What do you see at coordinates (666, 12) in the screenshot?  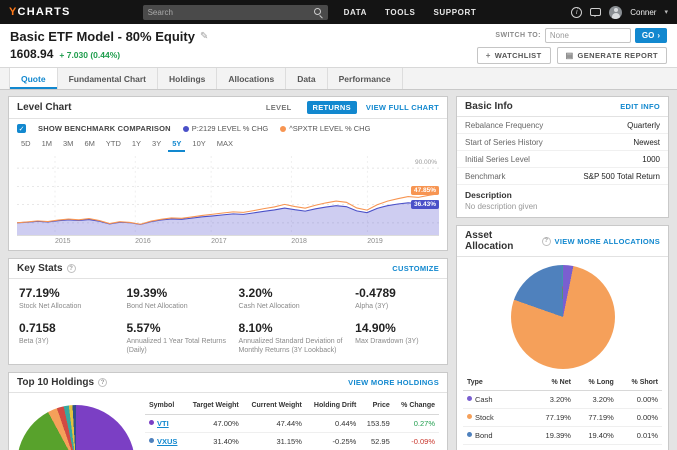 I see `user-caret-down-icon: ▾` at bounding box center [666, 12].